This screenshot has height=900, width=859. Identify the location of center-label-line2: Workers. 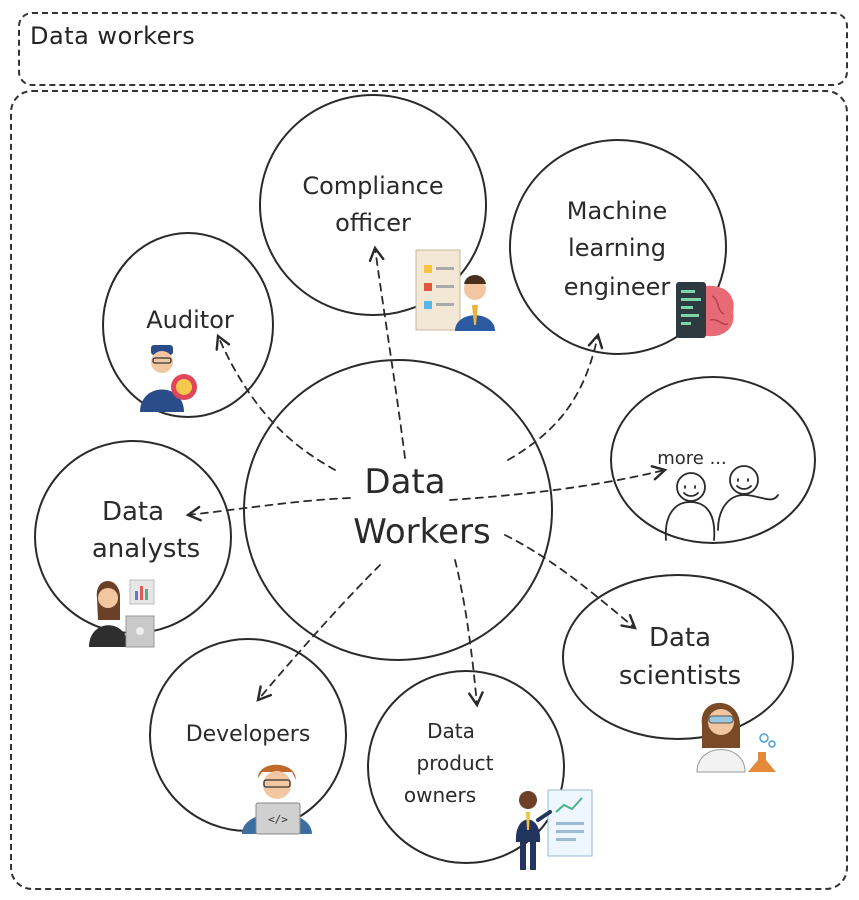
(422, 532).